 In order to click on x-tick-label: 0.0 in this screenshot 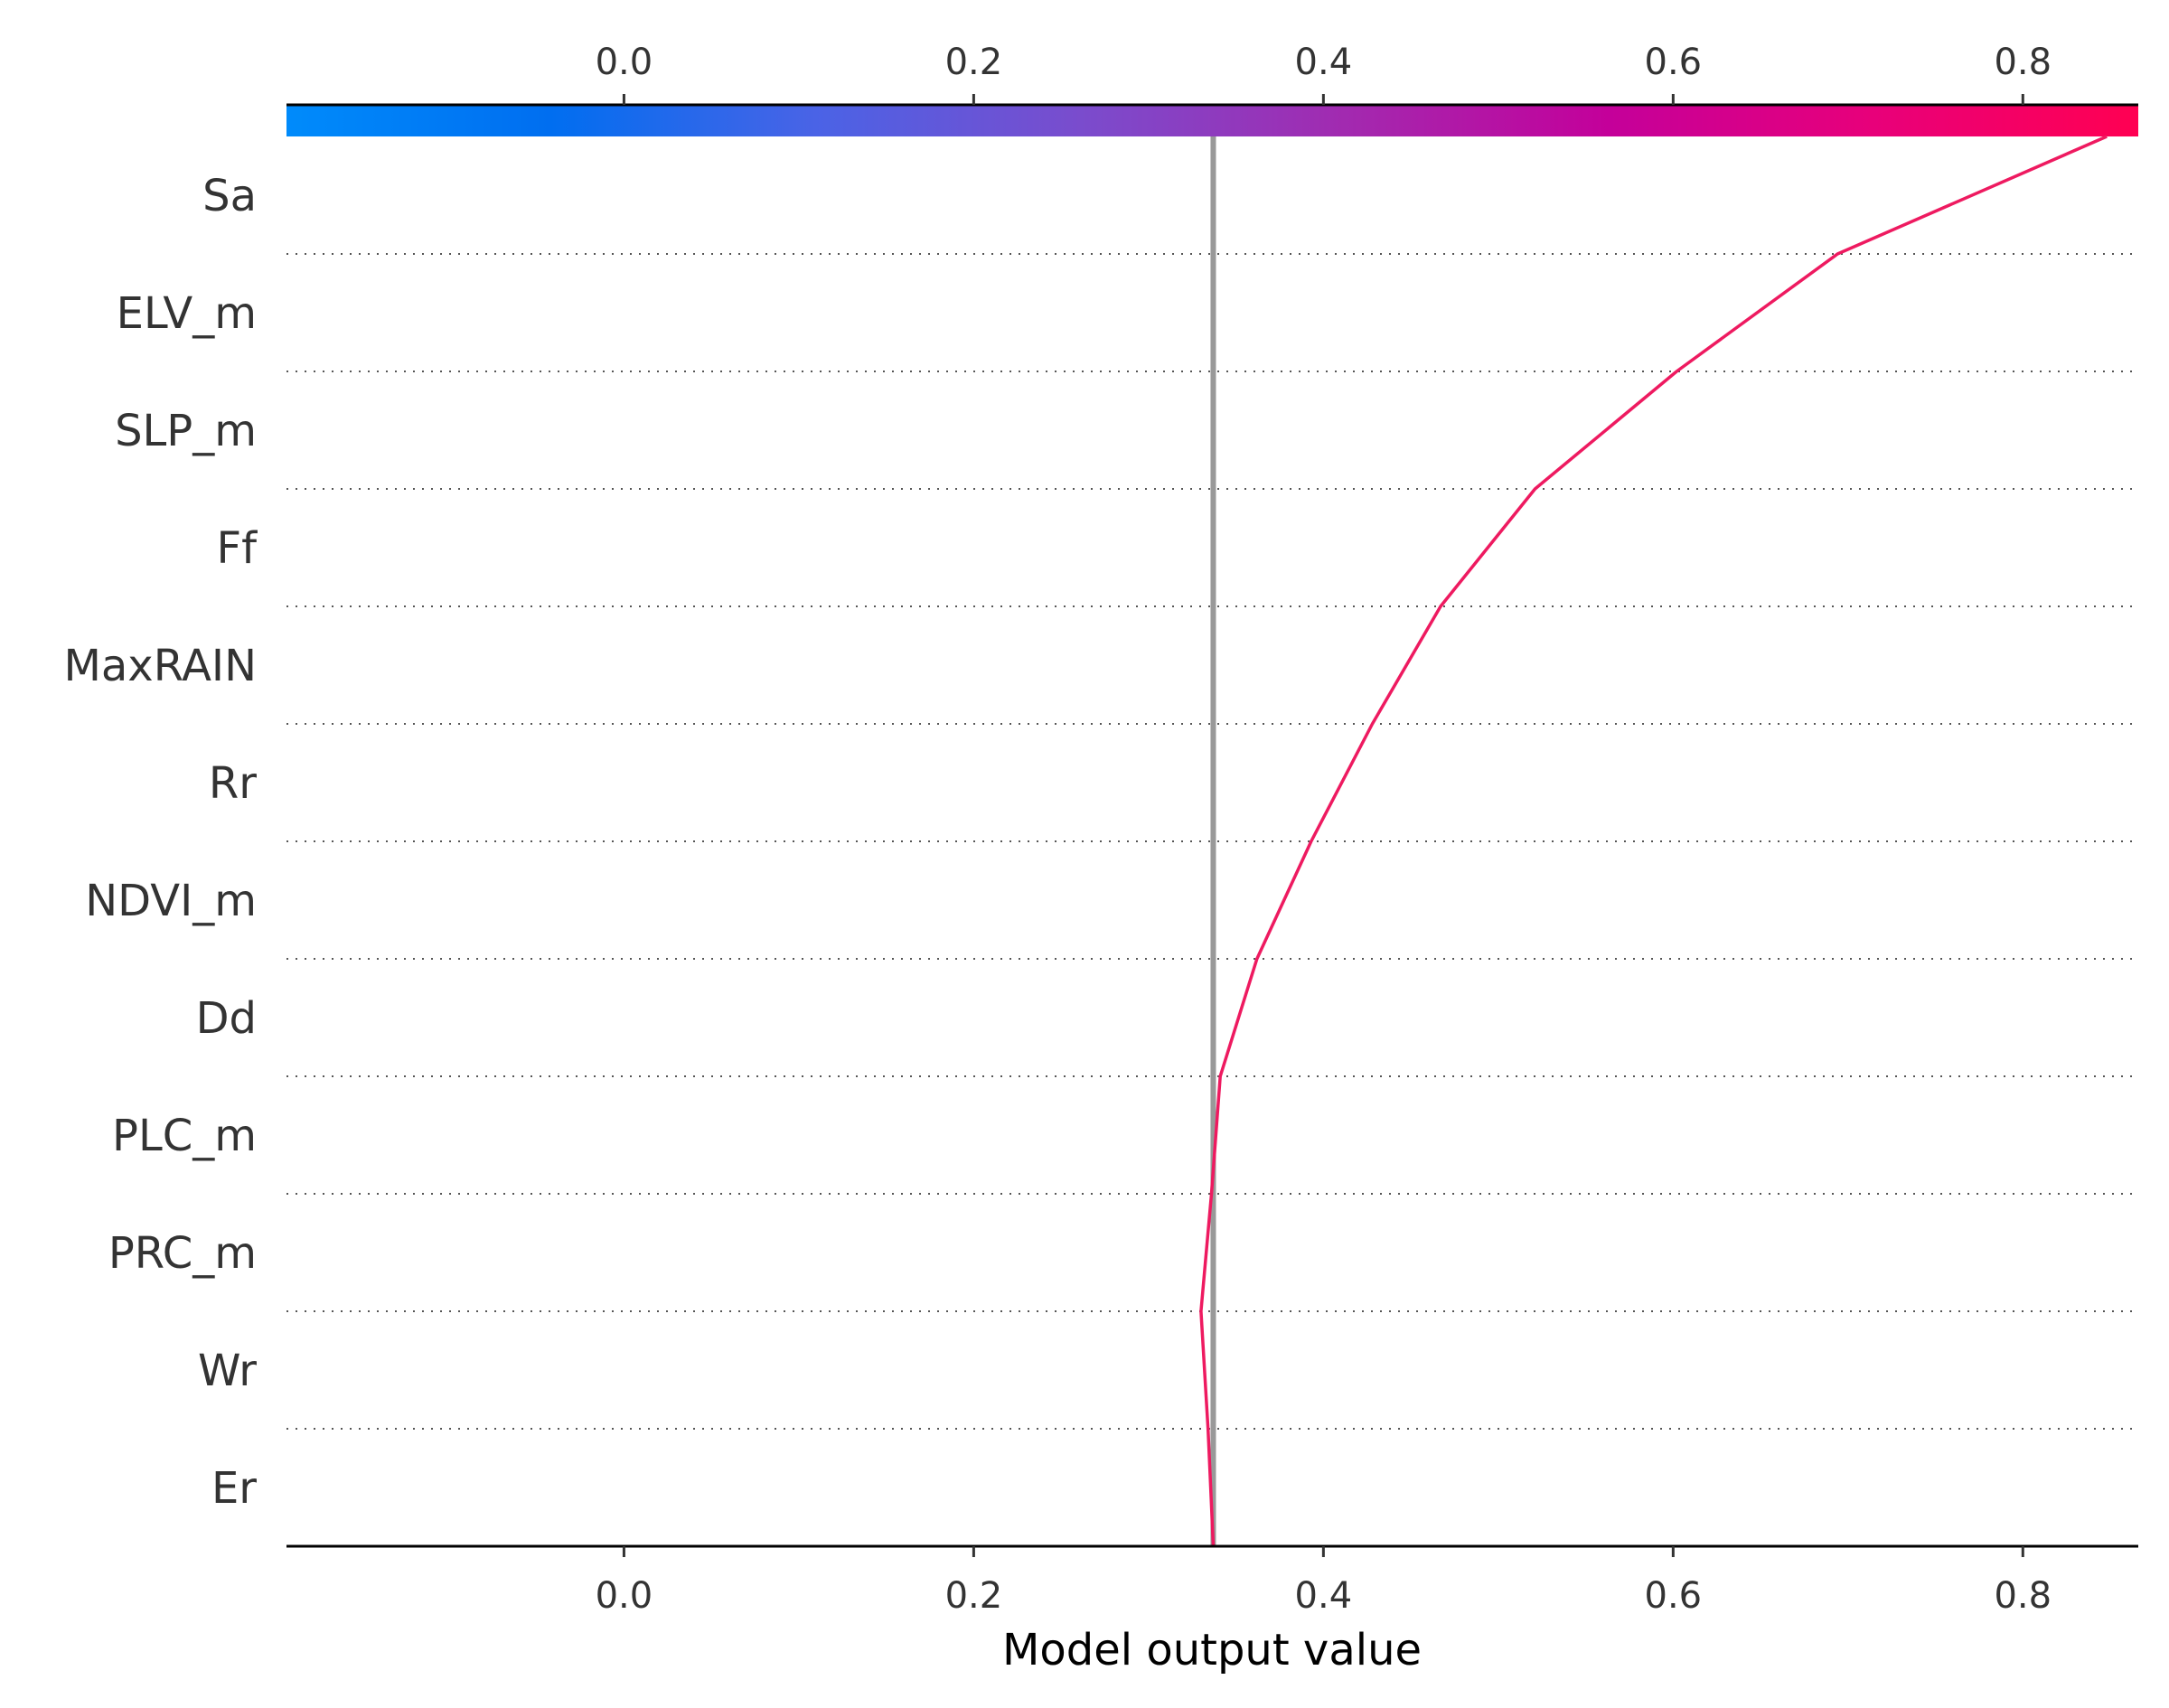, I will do `click(624, 1596)`.